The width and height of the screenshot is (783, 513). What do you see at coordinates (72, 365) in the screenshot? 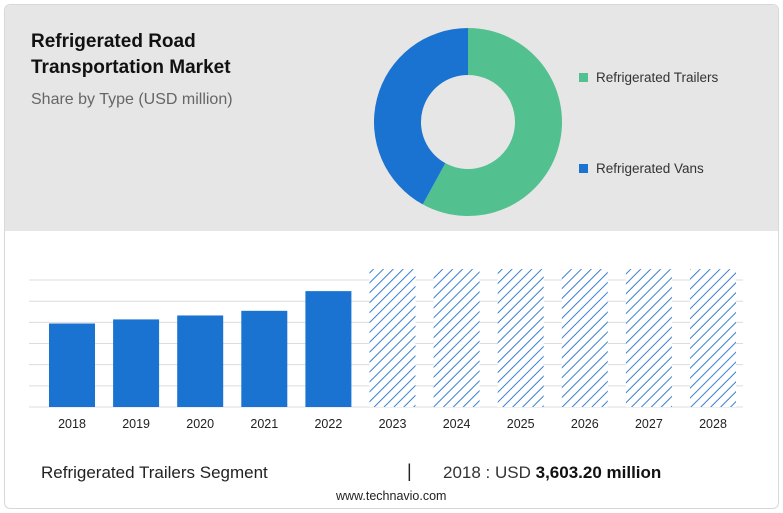
I see `bar-2018` at bounding box center [72, 365].